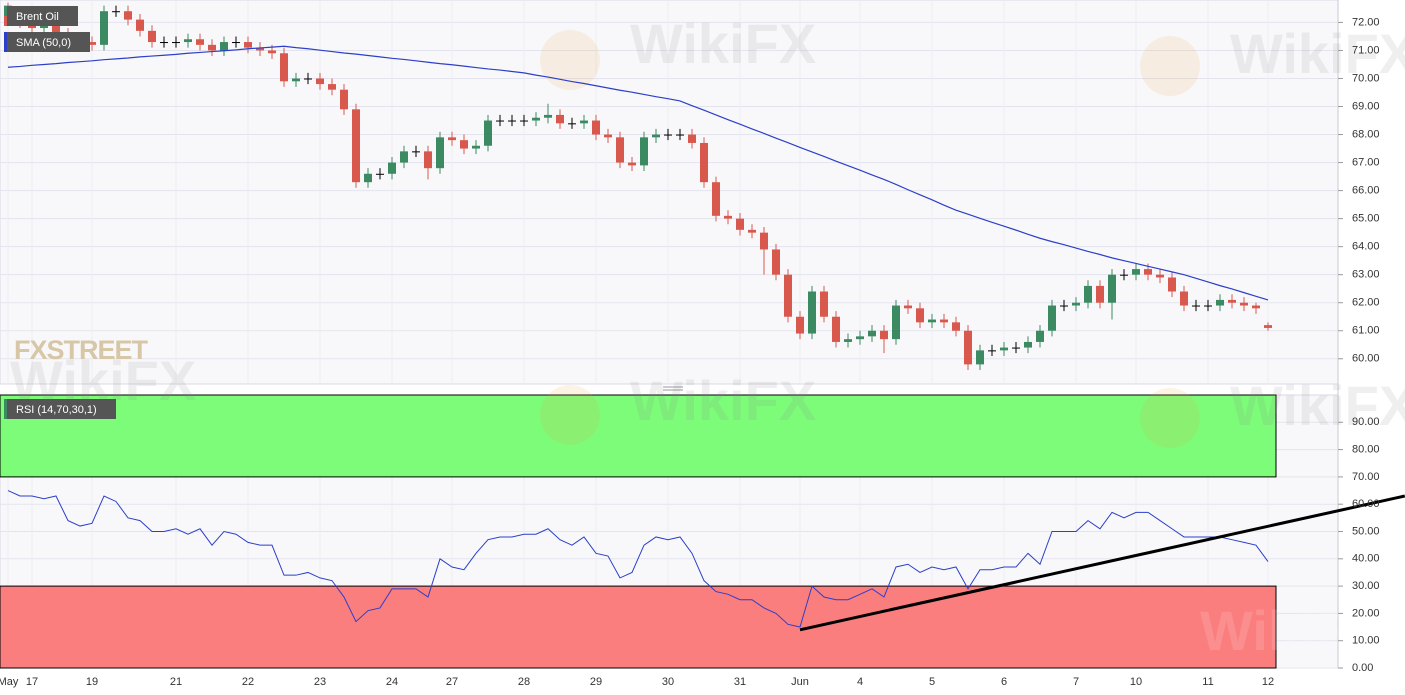  Describe the element at coordinates (860, 682) in the screenshot. I see `x-tick-label: 4` at that location.